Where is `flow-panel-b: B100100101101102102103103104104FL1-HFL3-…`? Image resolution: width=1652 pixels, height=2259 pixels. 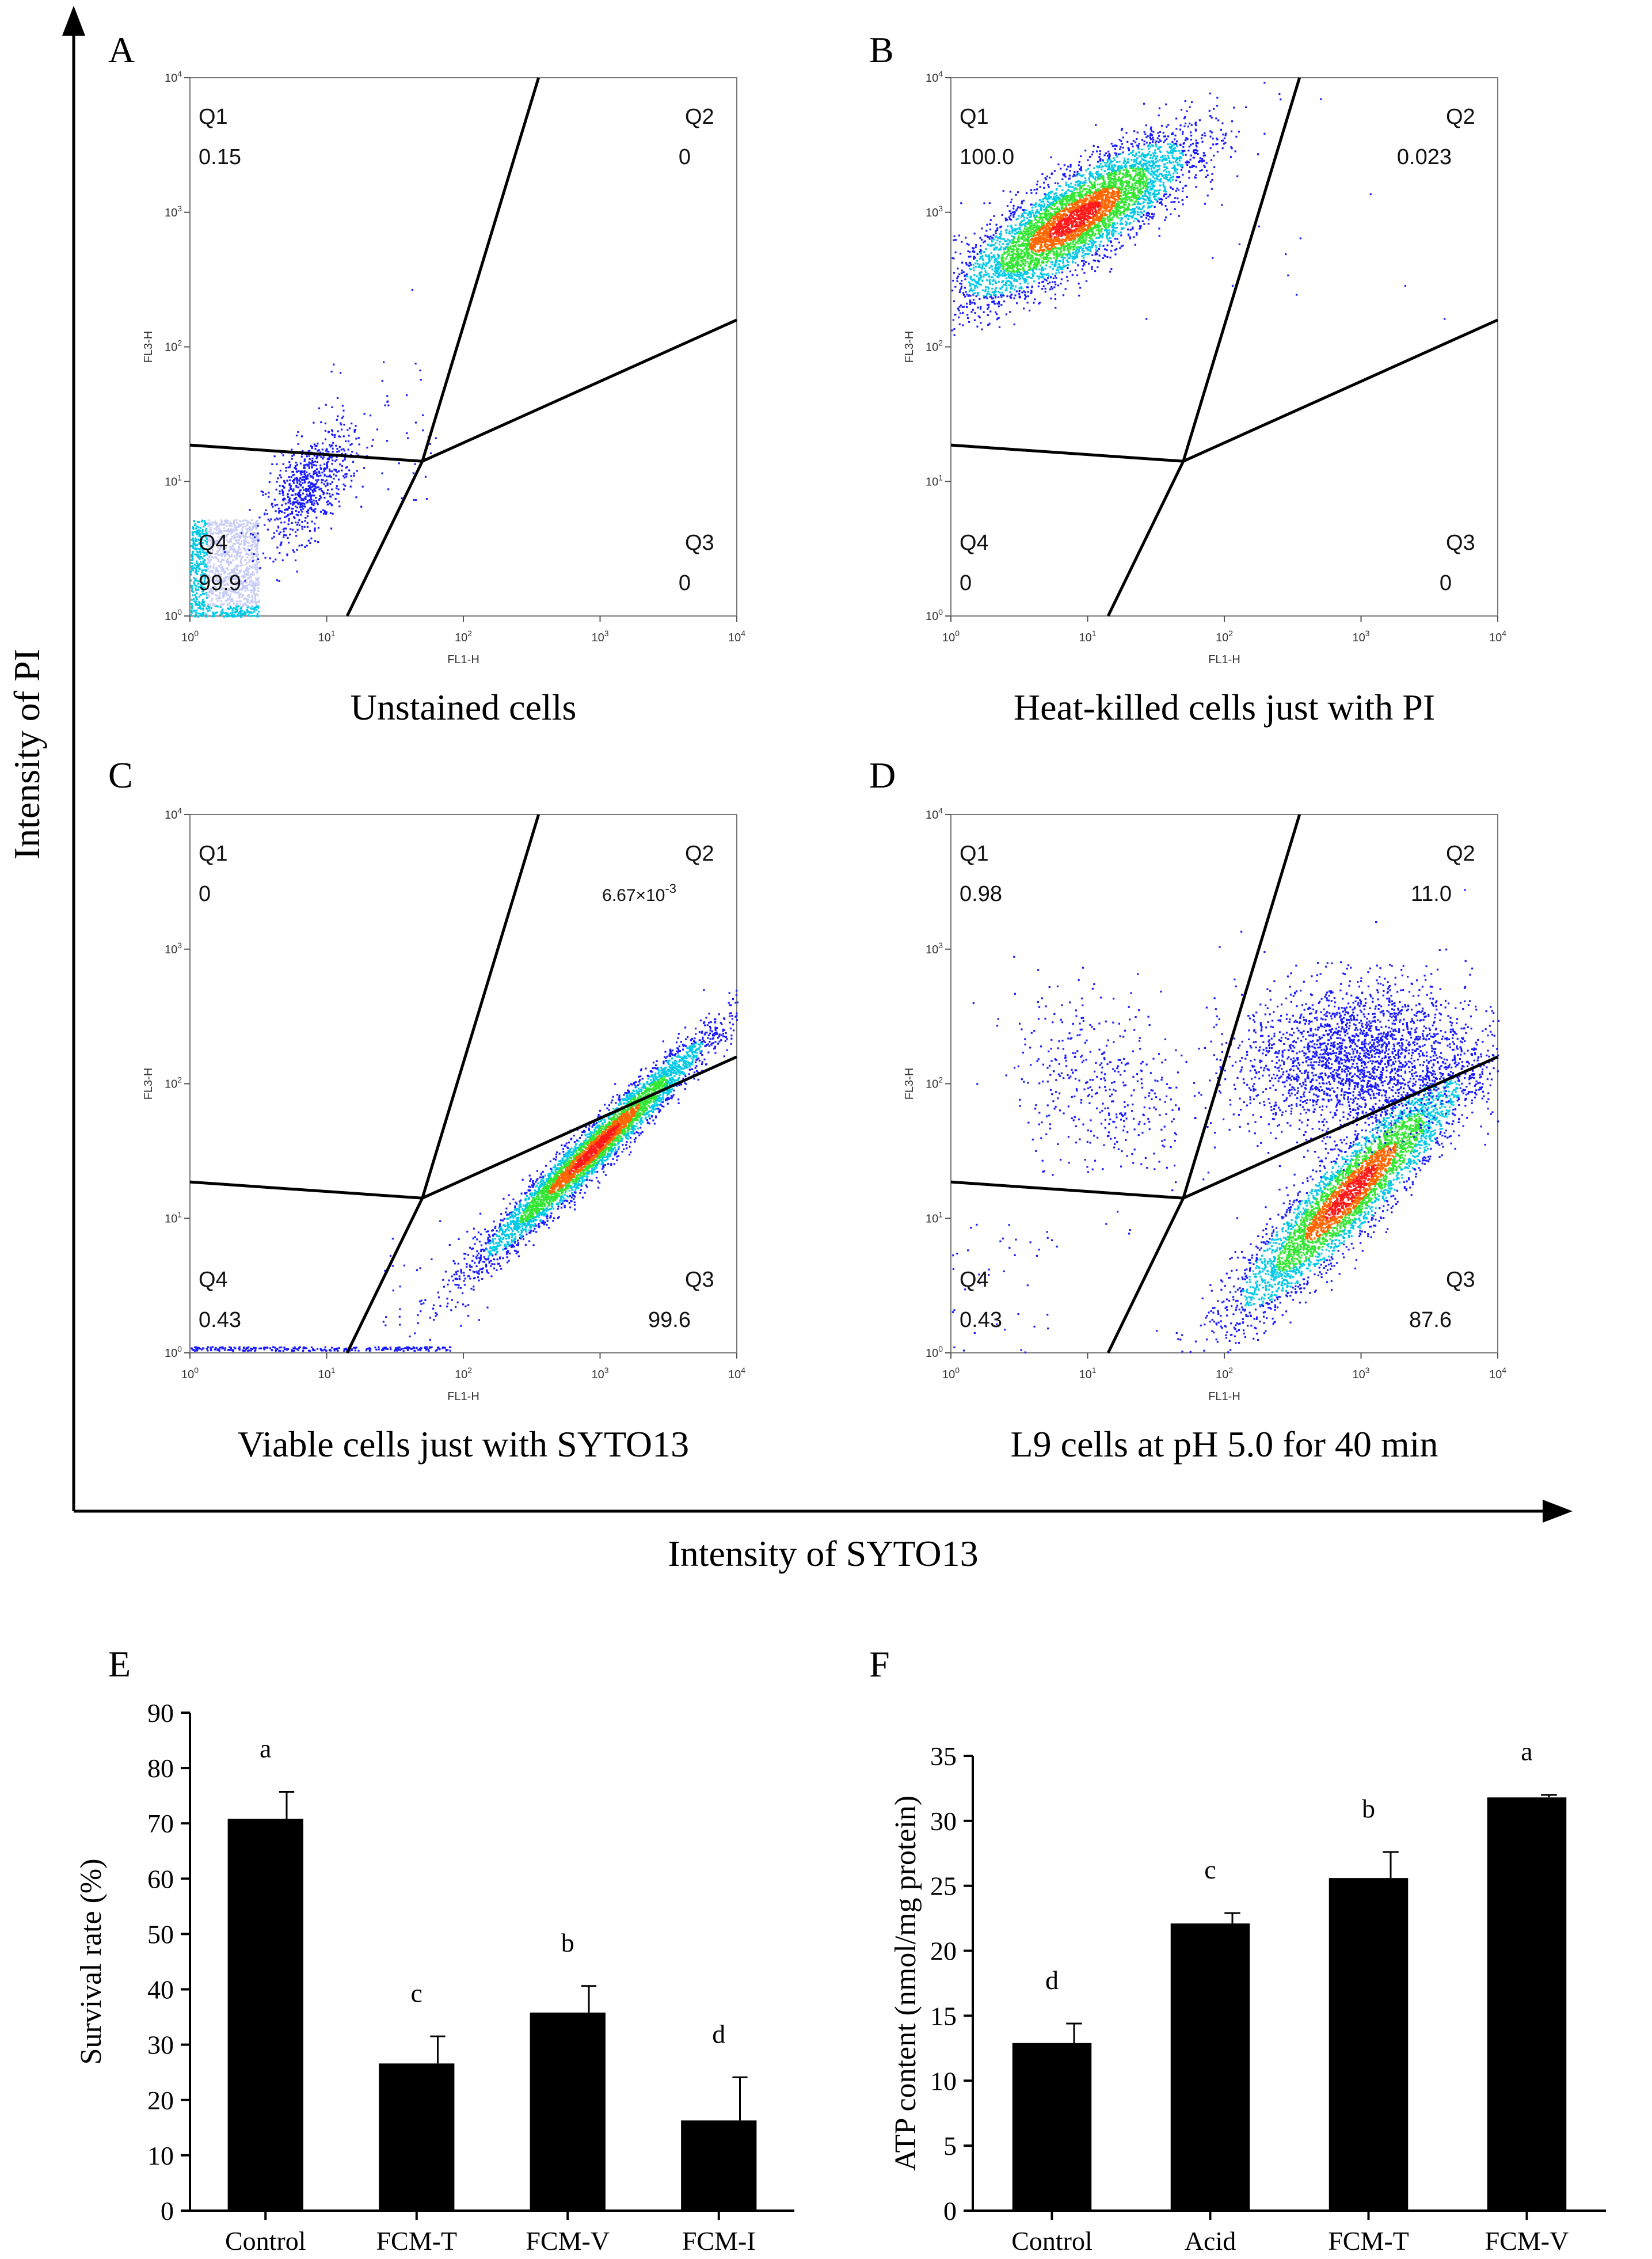 flow-panel-b: B100100101101102102103103104104FL1-HFL3-… is located at coordinates (1187, 379).